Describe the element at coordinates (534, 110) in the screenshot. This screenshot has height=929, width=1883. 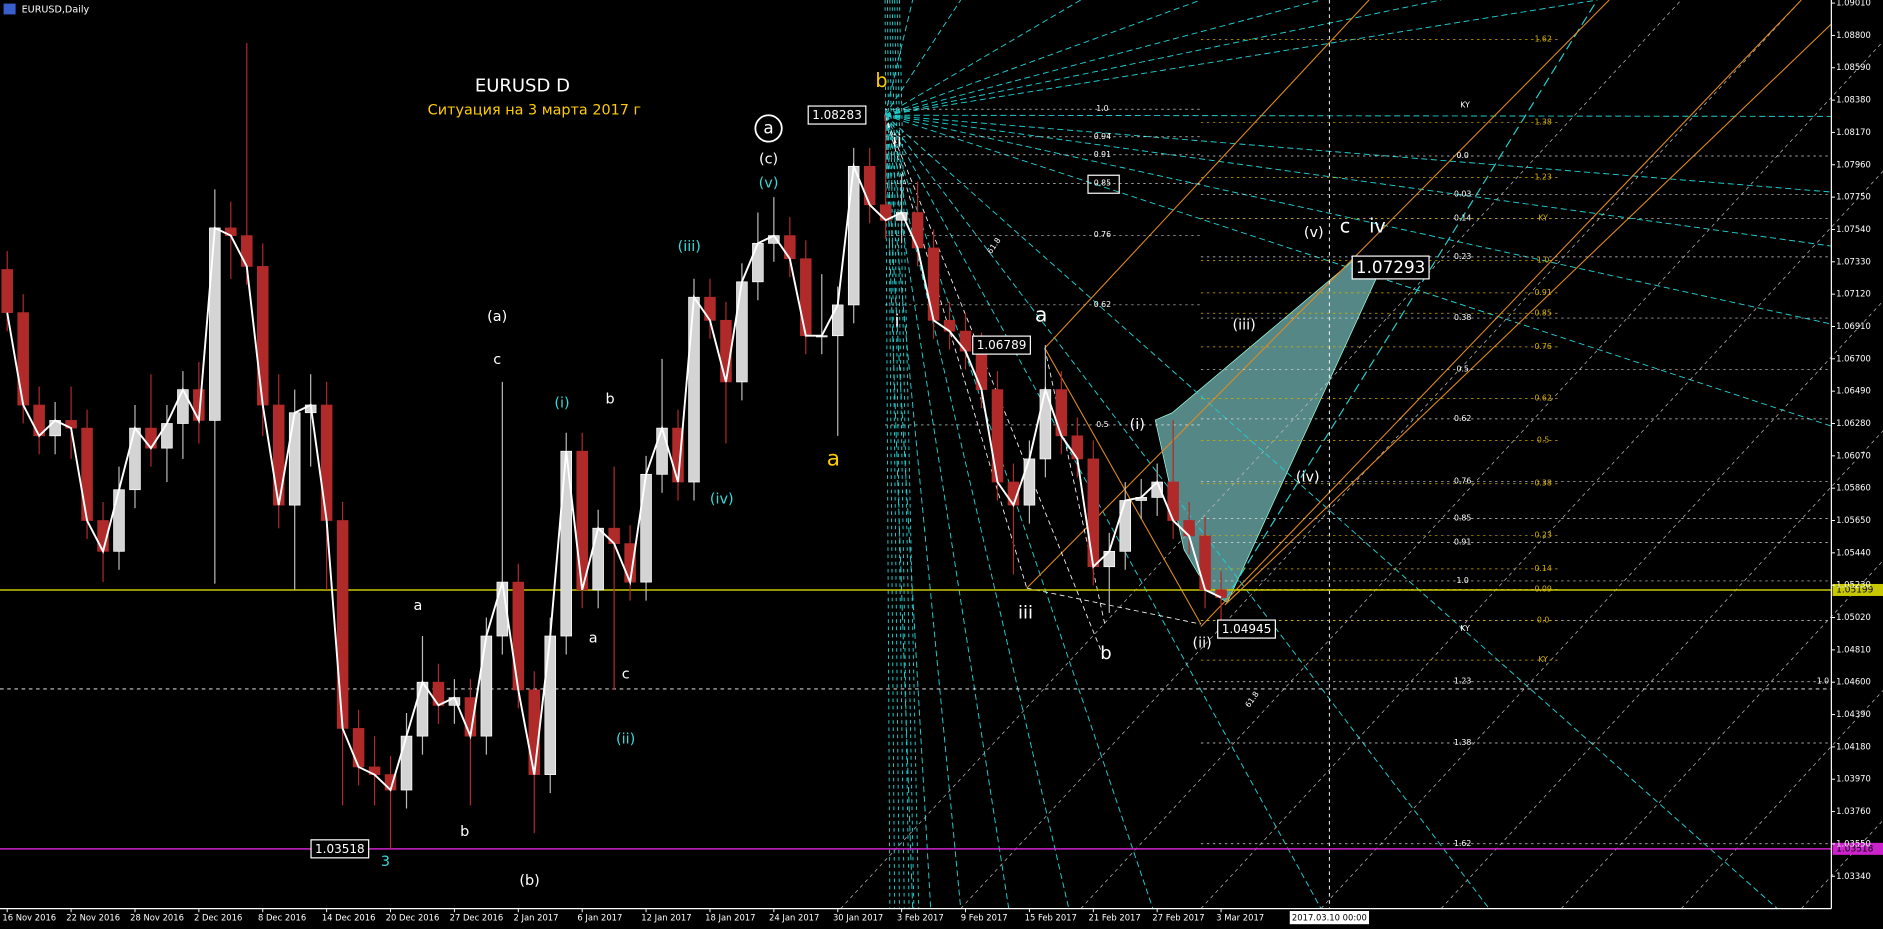
I see `chart-subtitle: Ситуация на 3 марта 2017 г` at that location.